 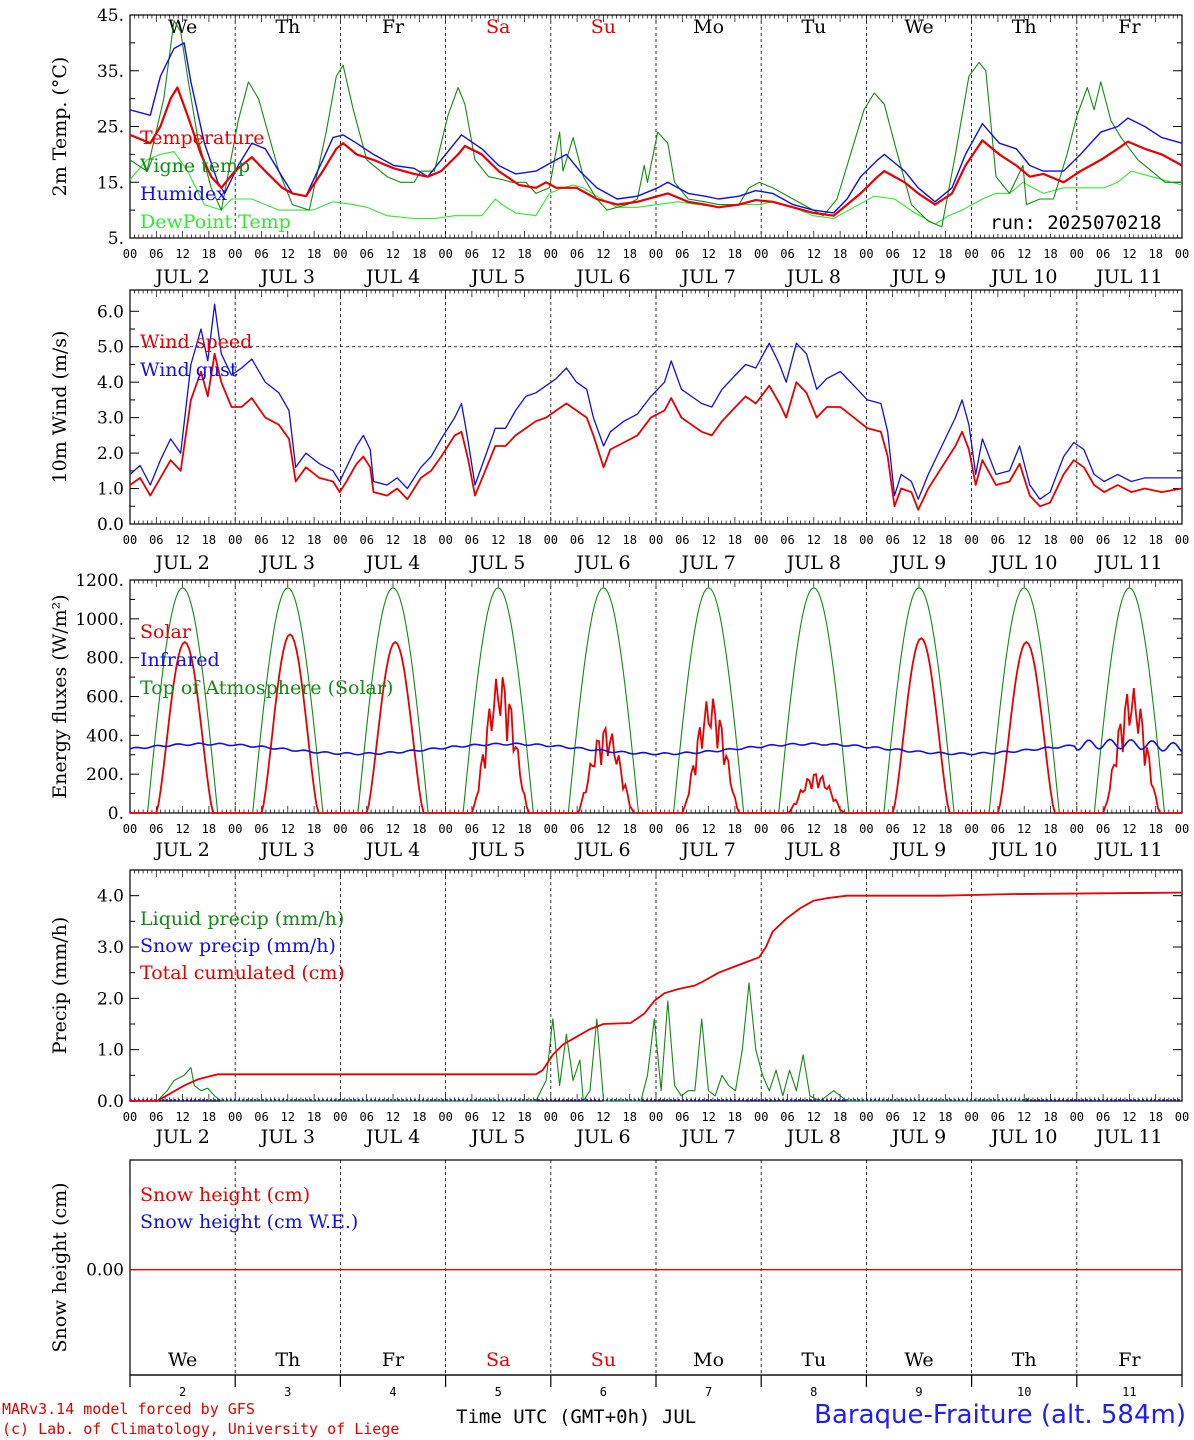 I want to click on y-tick-label: 400., so click(x=105, y=736).